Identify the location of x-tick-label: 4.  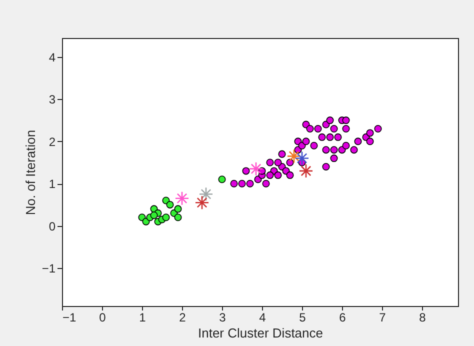
(262, 317).